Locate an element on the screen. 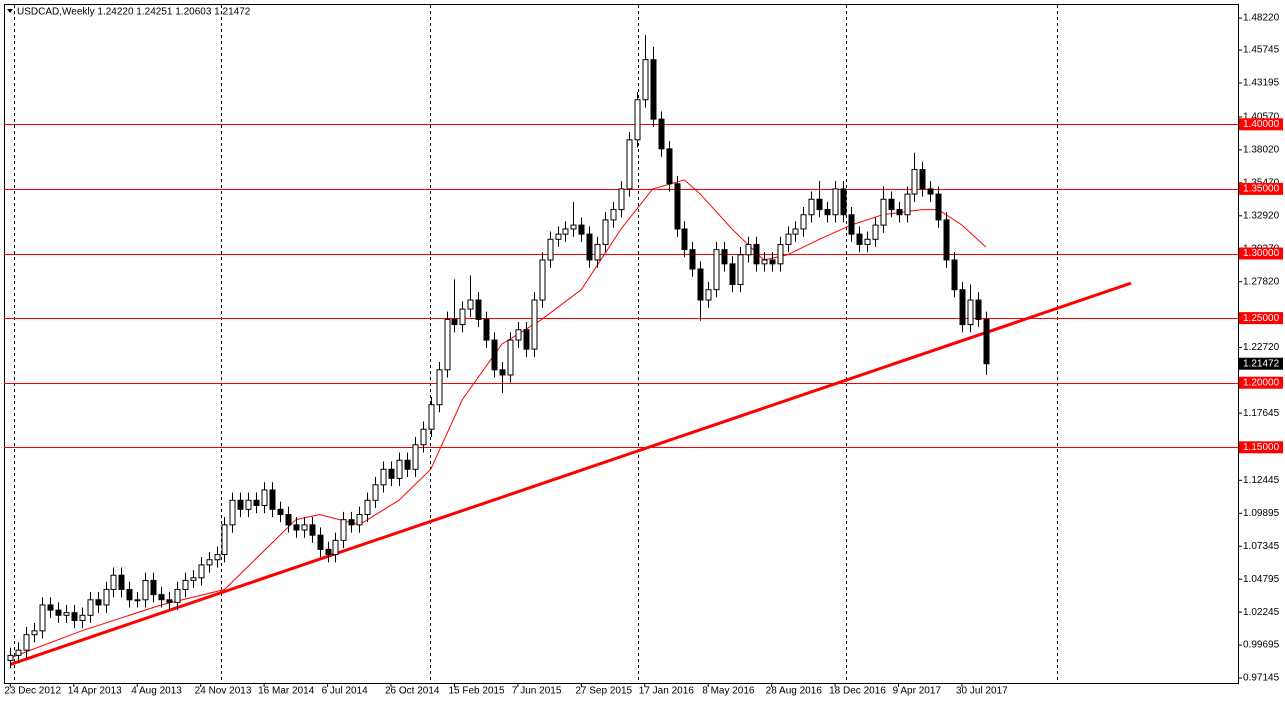 This screenshot has height=705, width=1285. x-tick-label: 8 May 2016 is located at coordinates (728, 691).